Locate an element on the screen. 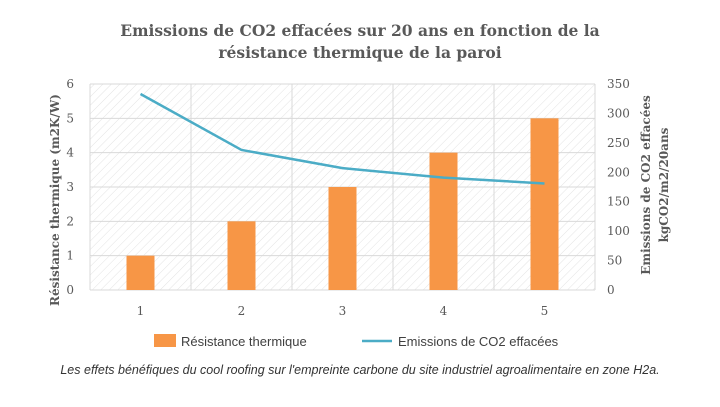 This screenshot has width=720, height=407. left-axis-title: Résistance thermique (m2K/W) is located at coordinates (55, 200).